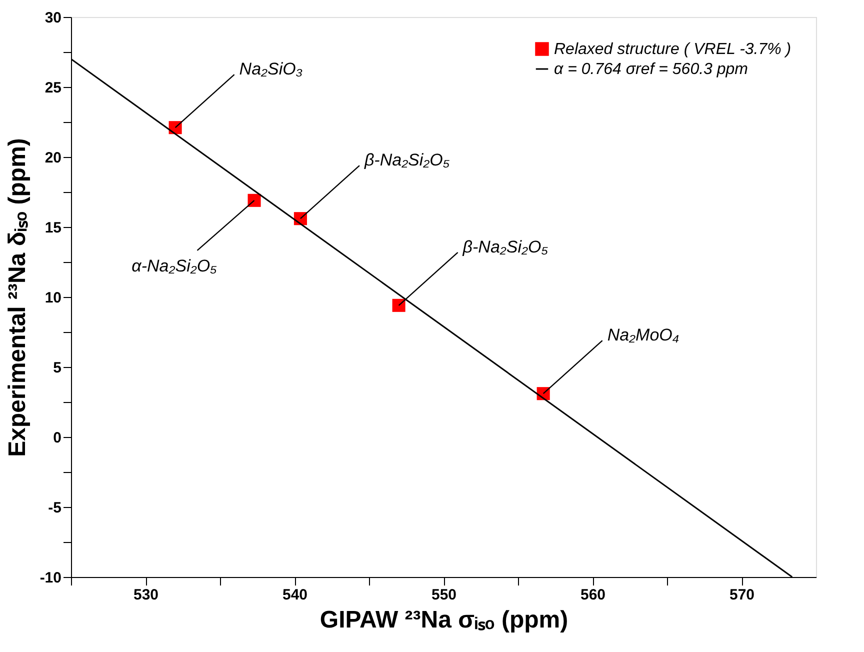  What do you see at coordinates (444, 595) in the screenshot?
I see `x-tick-label: 550` at bounding box center [444, 595].